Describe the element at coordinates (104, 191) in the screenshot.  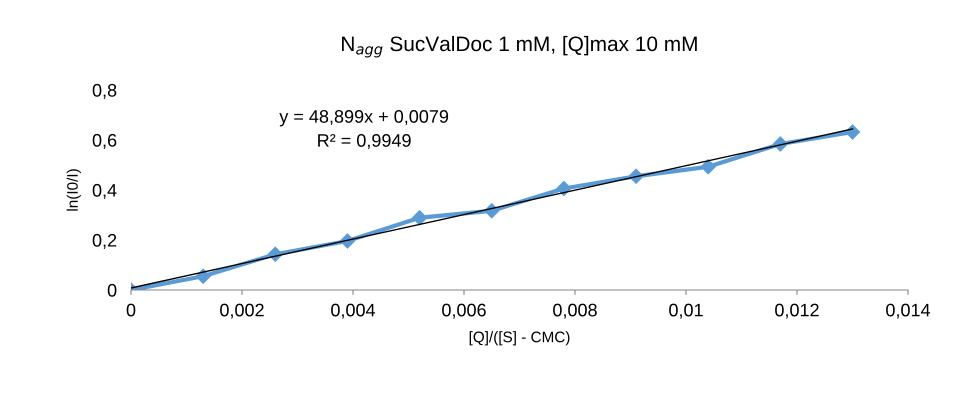
I see `y-tick-label: 0,4` at that location.